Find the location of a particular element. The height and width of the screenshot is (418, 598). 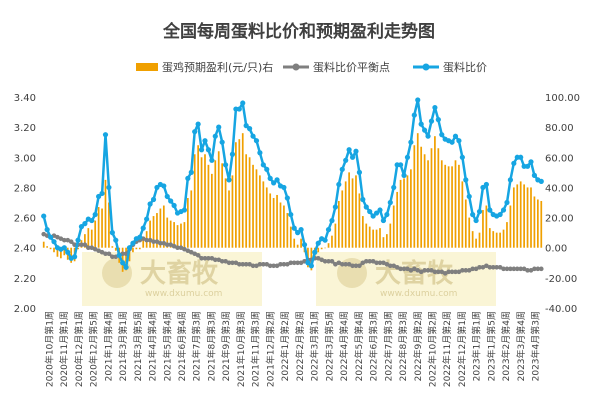

x-tick-label: 2020年12月第1周 is located at coordinates (79, 349).